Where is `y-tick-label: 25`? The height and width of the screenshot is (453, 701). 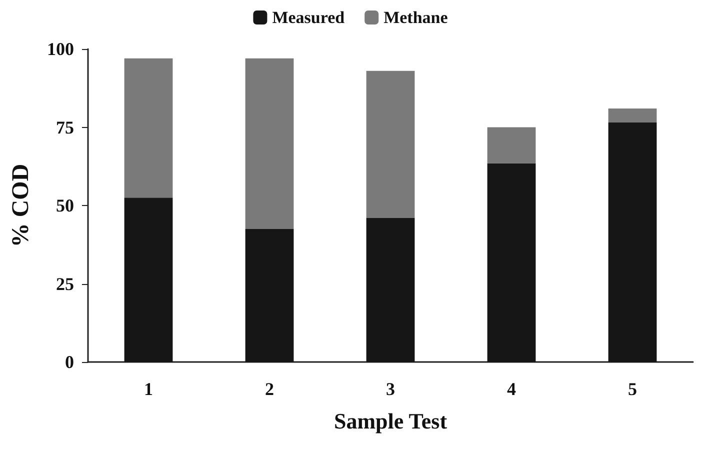
y-tick-label: 25 is located at coordinates (65, 284).